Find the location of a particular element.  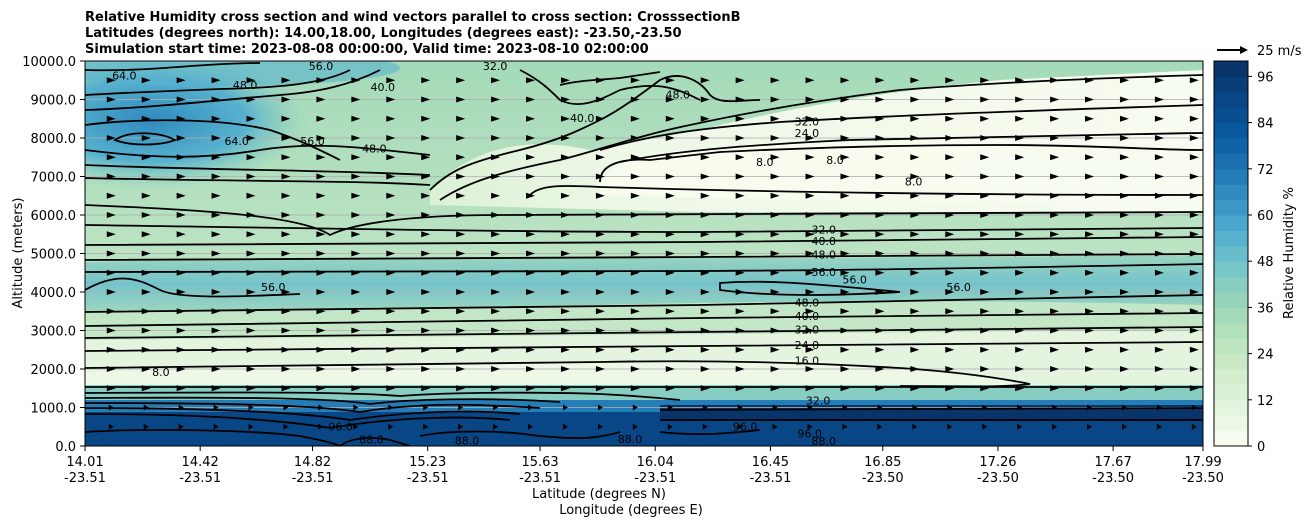

y-tick-label: 6000.0 is located at coordinates (54, 216).